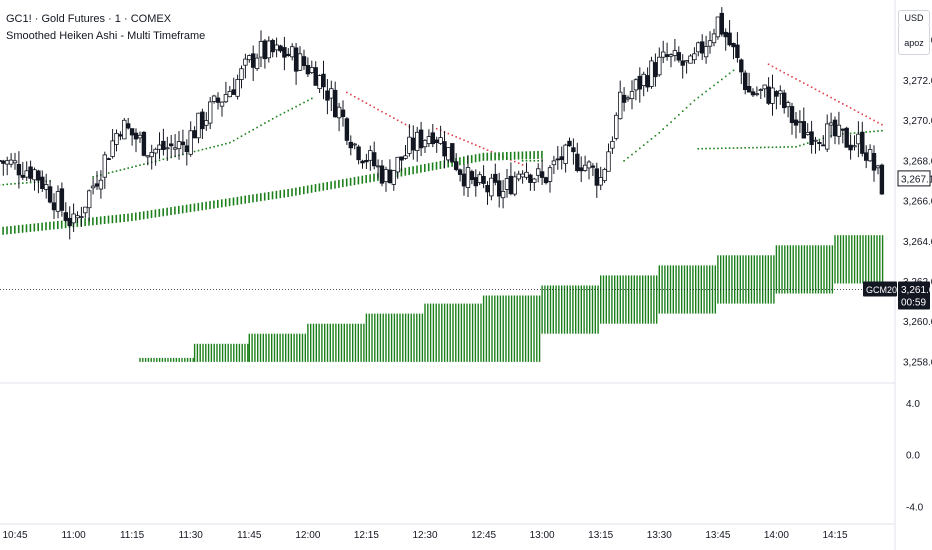 The image size is (932, 550). What do you see at coordinates (89, 19) in the screenshot?
I see `symbol-title: GC1! · Gold Futures · 1 · COMEX` at bounding box center [89, 19].